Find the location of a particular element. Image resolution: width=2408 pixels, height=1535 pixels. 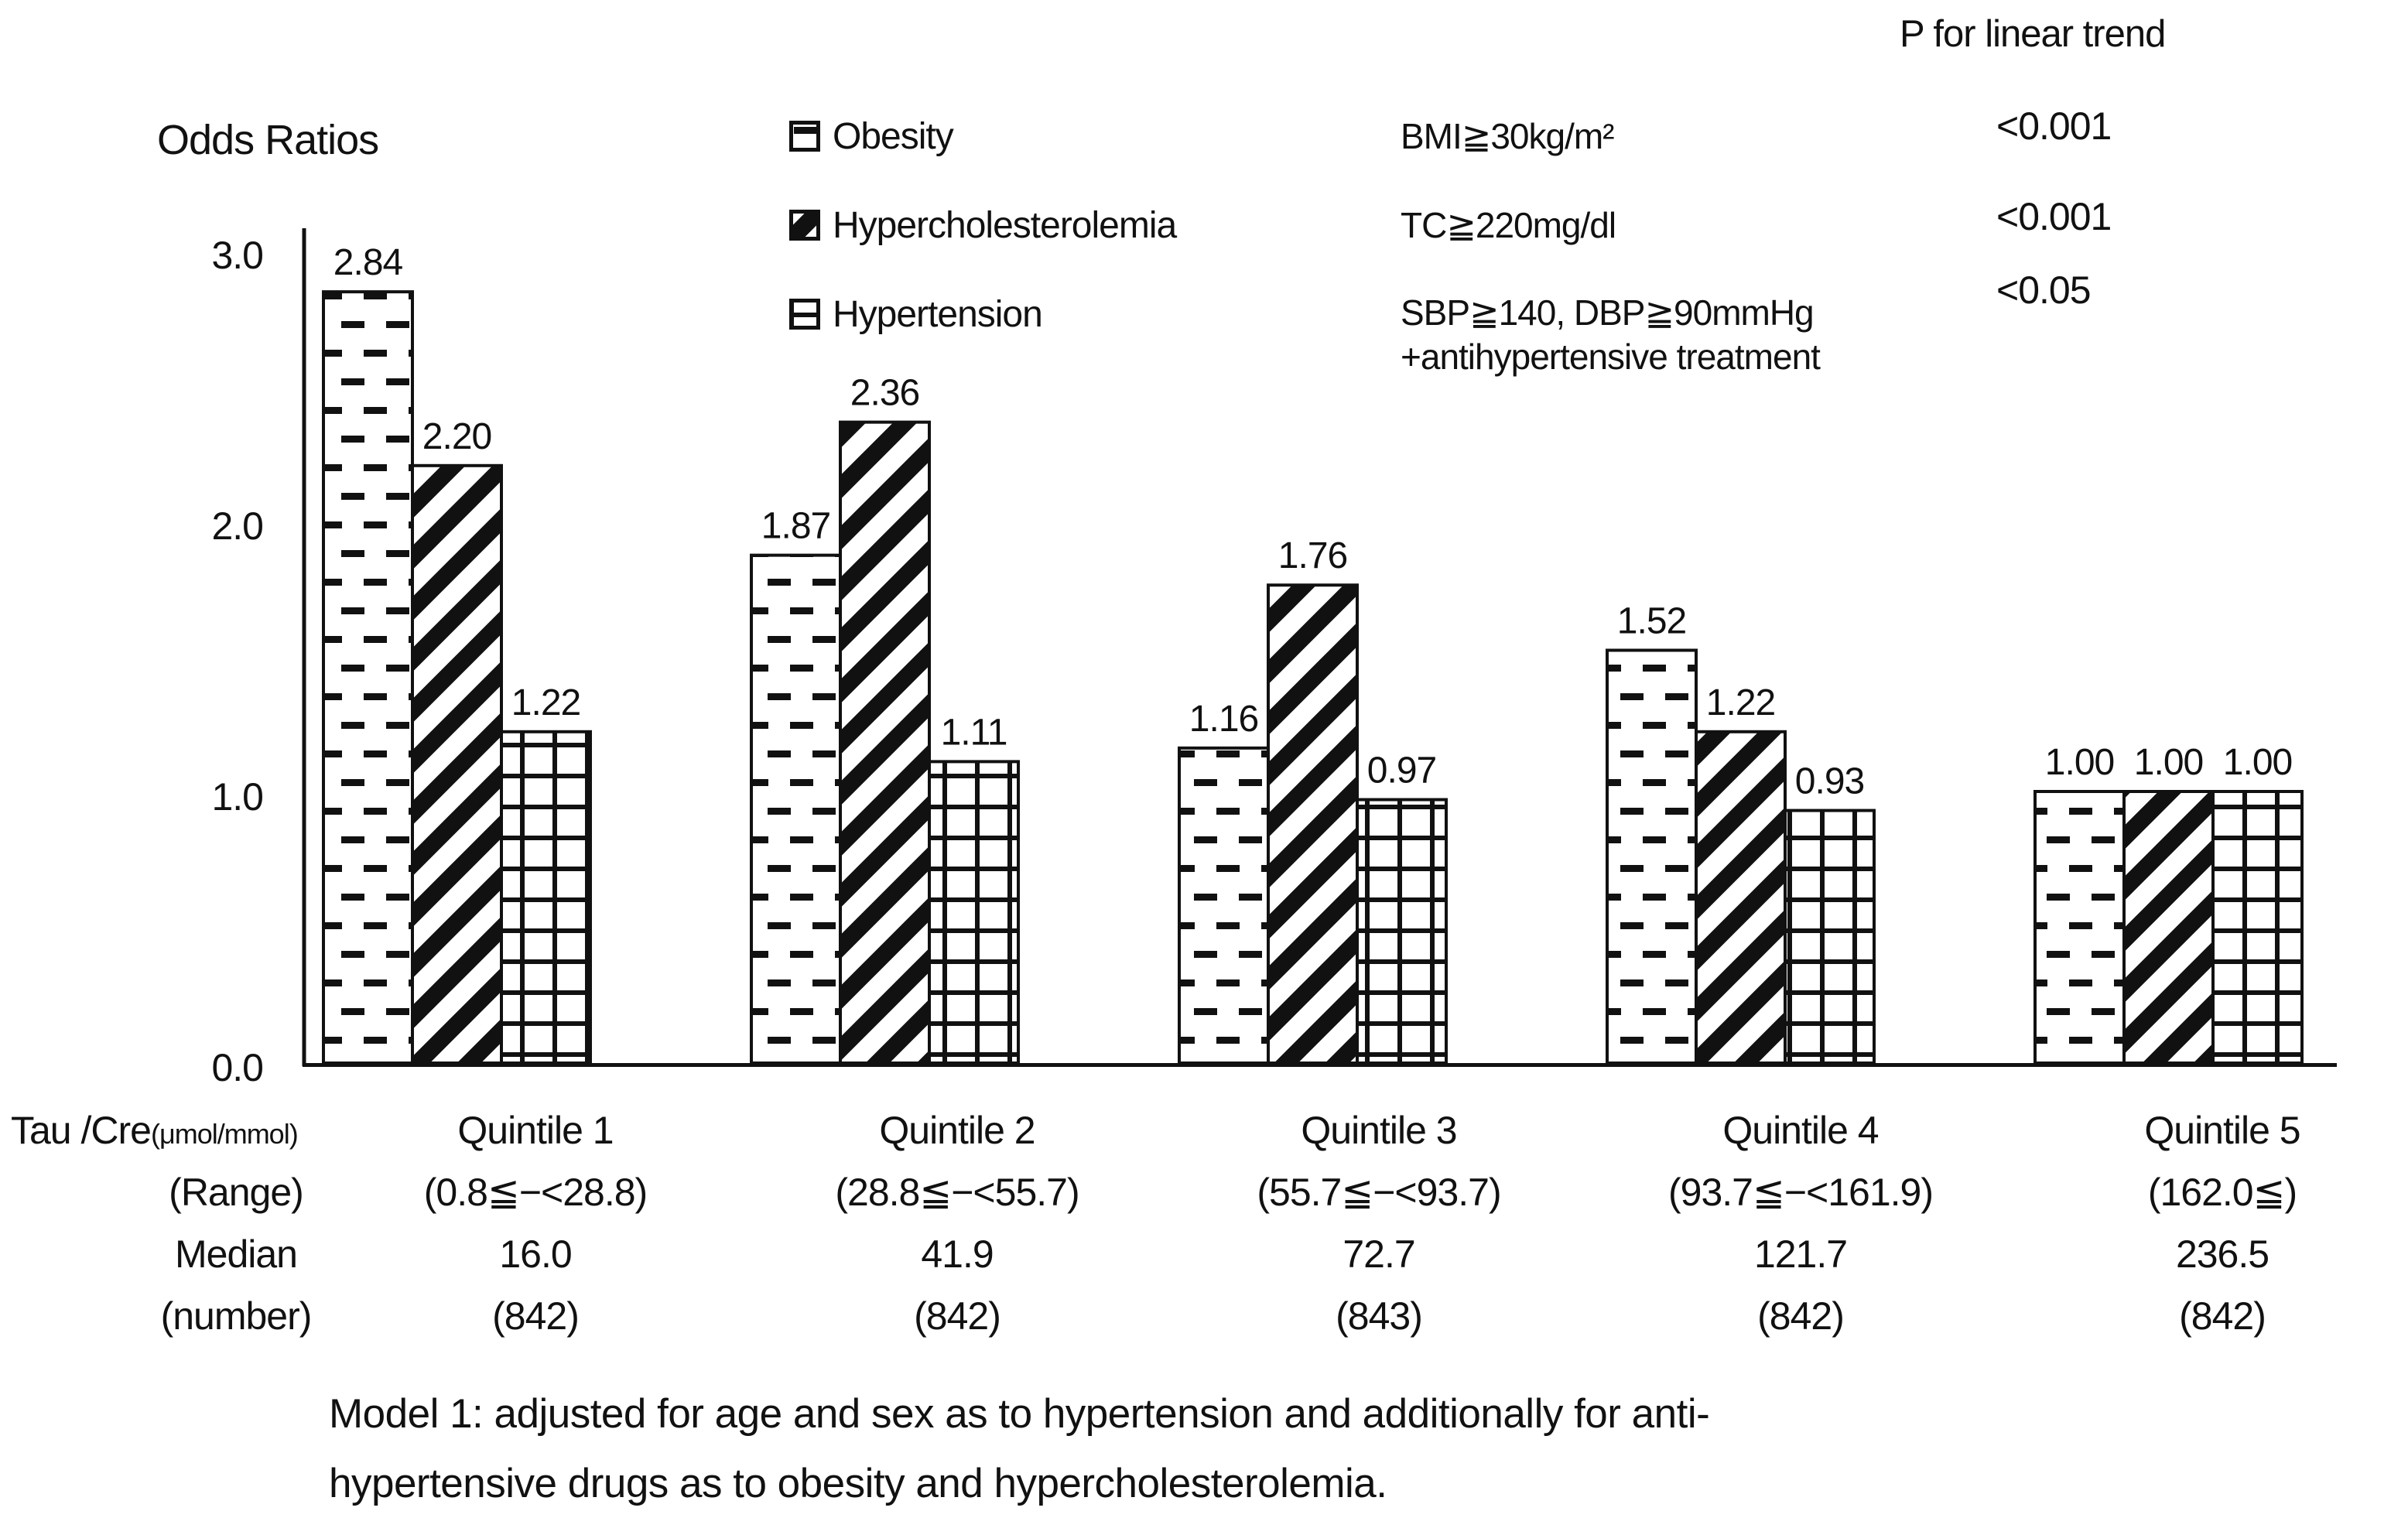

bar-value-label: 2.36 is located at coordinates (884, 394).